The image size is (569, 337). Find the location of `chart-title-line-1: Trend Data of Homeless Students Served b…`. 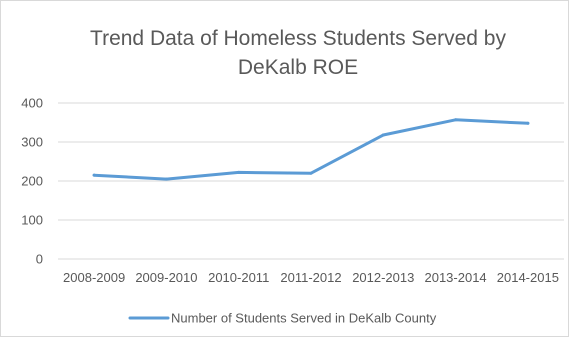

chart-title-line-1: Trend Data of Homeless Students Served b… is located at coordinates (298, 38).